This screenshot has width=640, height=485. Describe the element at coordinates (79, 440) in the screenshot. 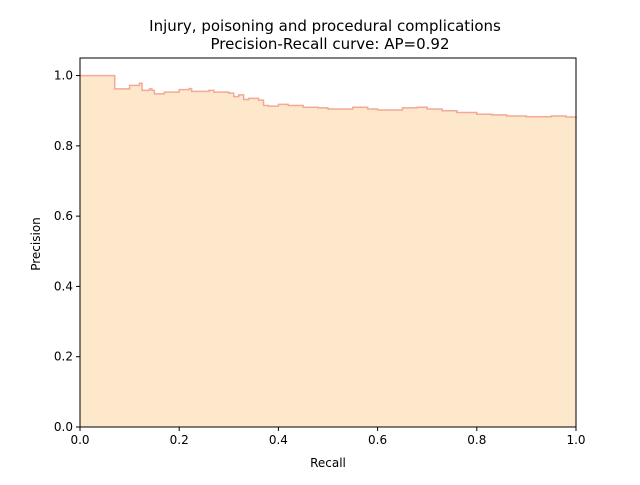

I see `x-tick-label: 0.0` at that location.